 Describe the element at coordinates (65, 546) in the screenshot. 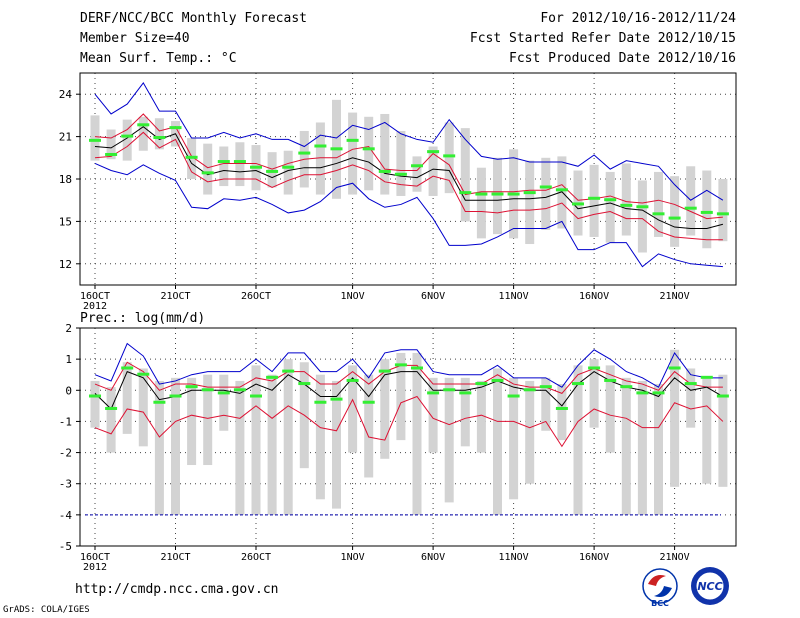

I see `prec-ytick-label: -5` at that location.